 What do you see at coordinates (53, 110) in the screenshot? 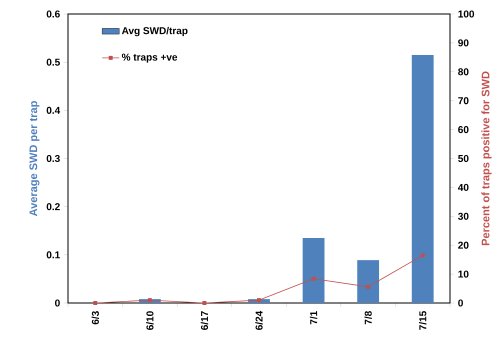
I see `y-tick-label: 0.4` at bounding box center [53, 110].